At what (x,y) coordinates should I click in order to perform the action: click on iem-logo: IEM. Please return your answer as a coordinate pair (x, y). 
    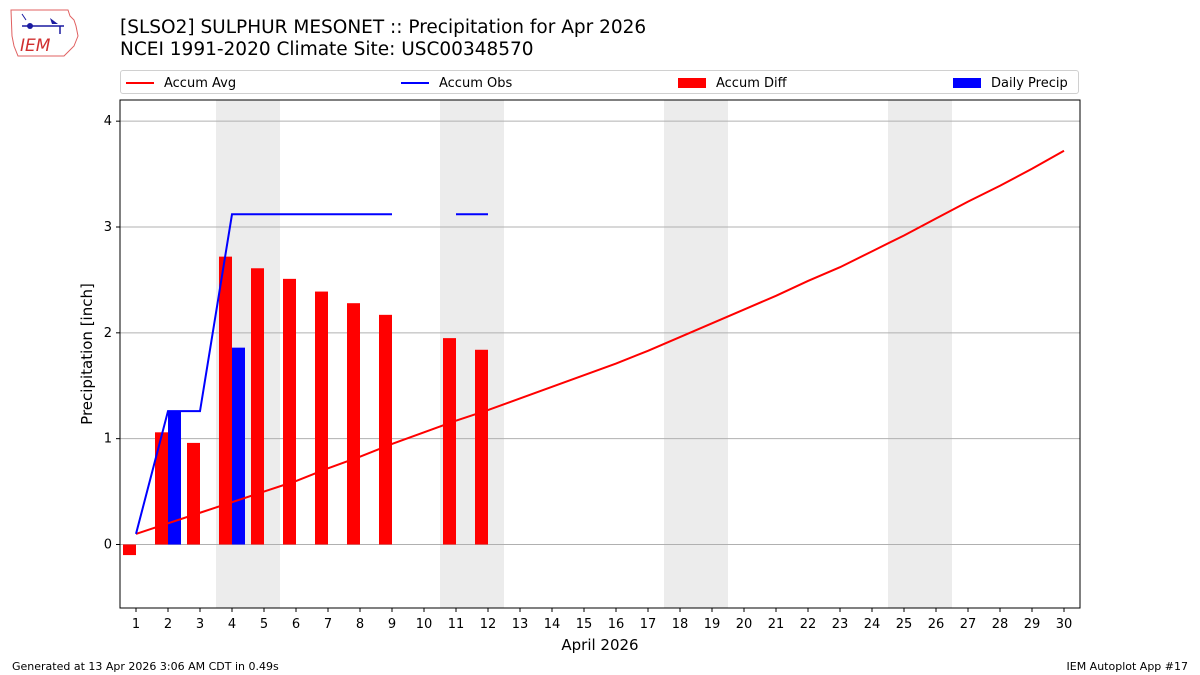
    Looking at the image, I should click on (44, 32).